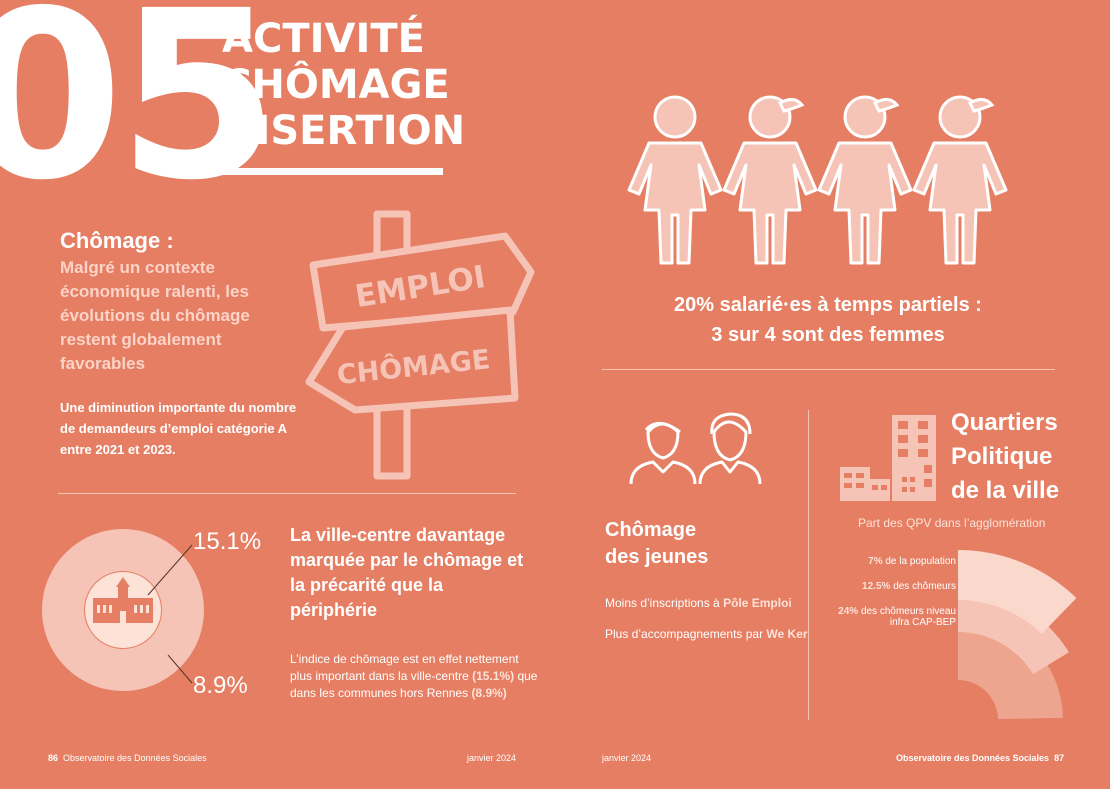 This screenshot has height=789, width=1110. What do you see at coordinates (336, 85) in the screenshot?
I see `title-line: CHÔMAGE` at bounding box center [336, 85].